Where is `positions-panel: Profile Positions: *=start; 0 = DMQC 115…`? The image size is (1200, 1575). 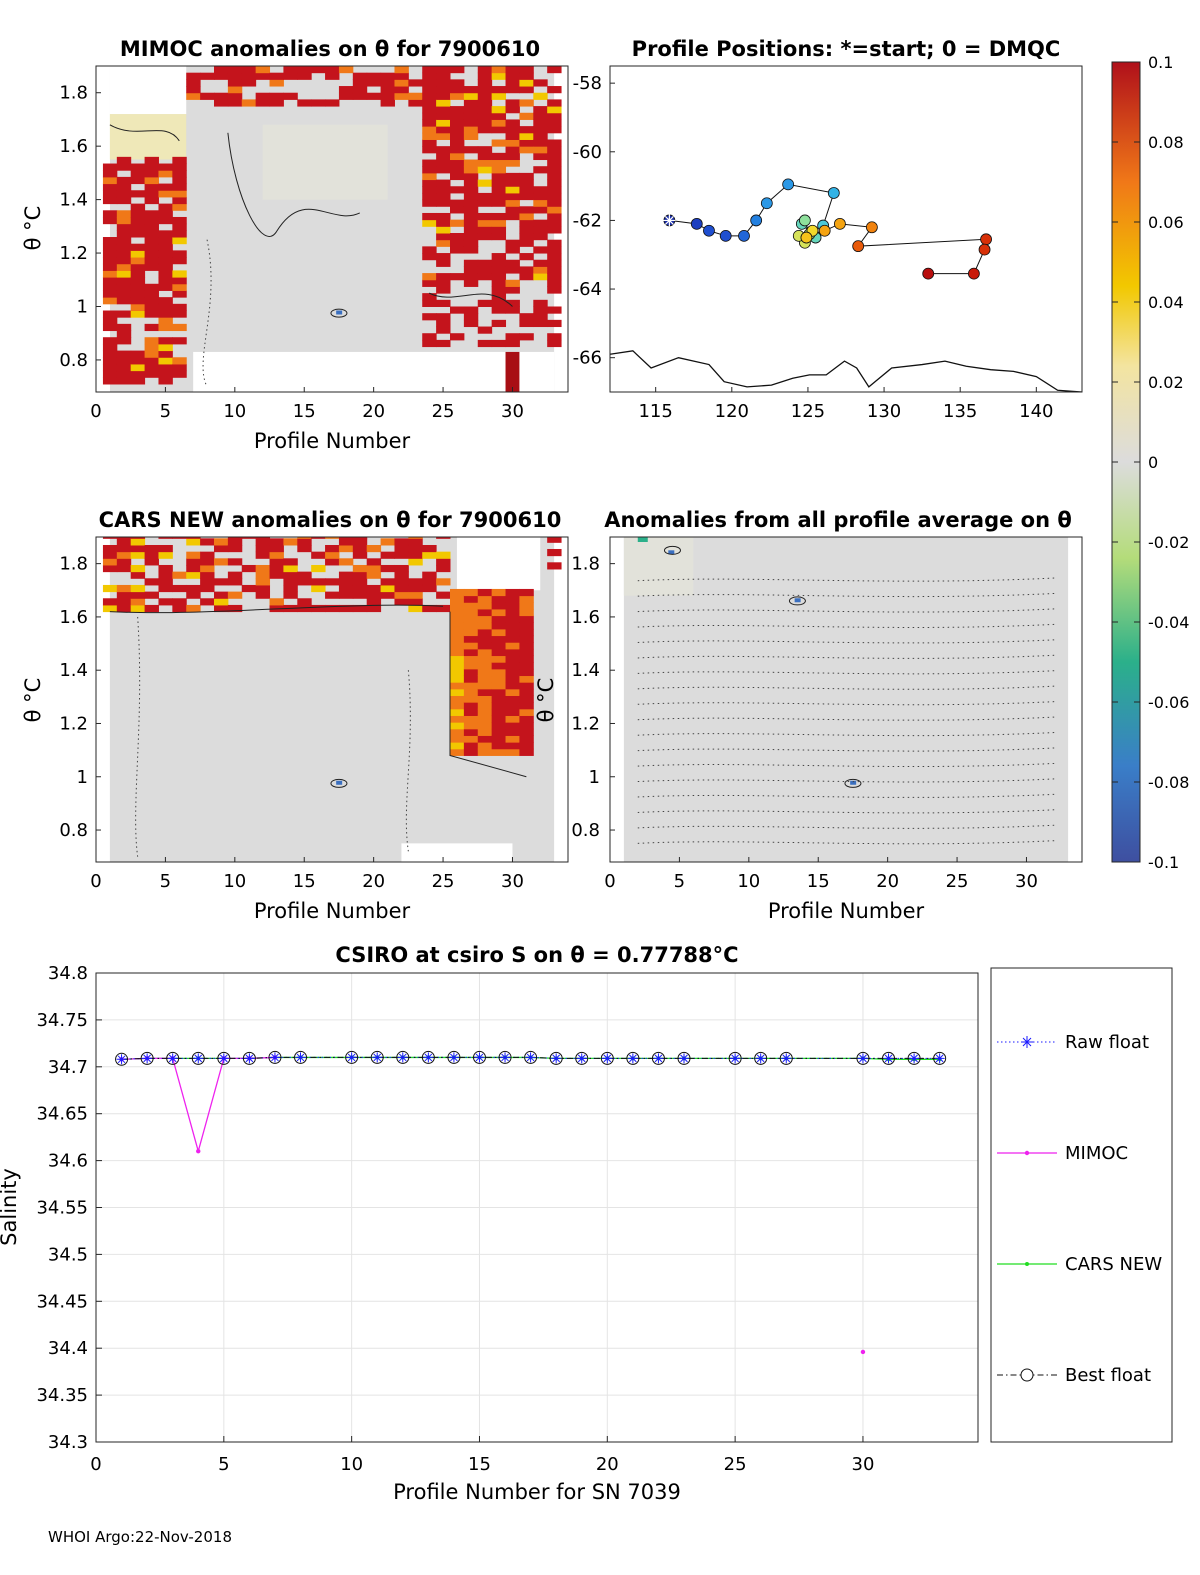
positions-panel: Profile Positions: *=start; 0 = DMQC 115… is located at coordinates (828, 229).